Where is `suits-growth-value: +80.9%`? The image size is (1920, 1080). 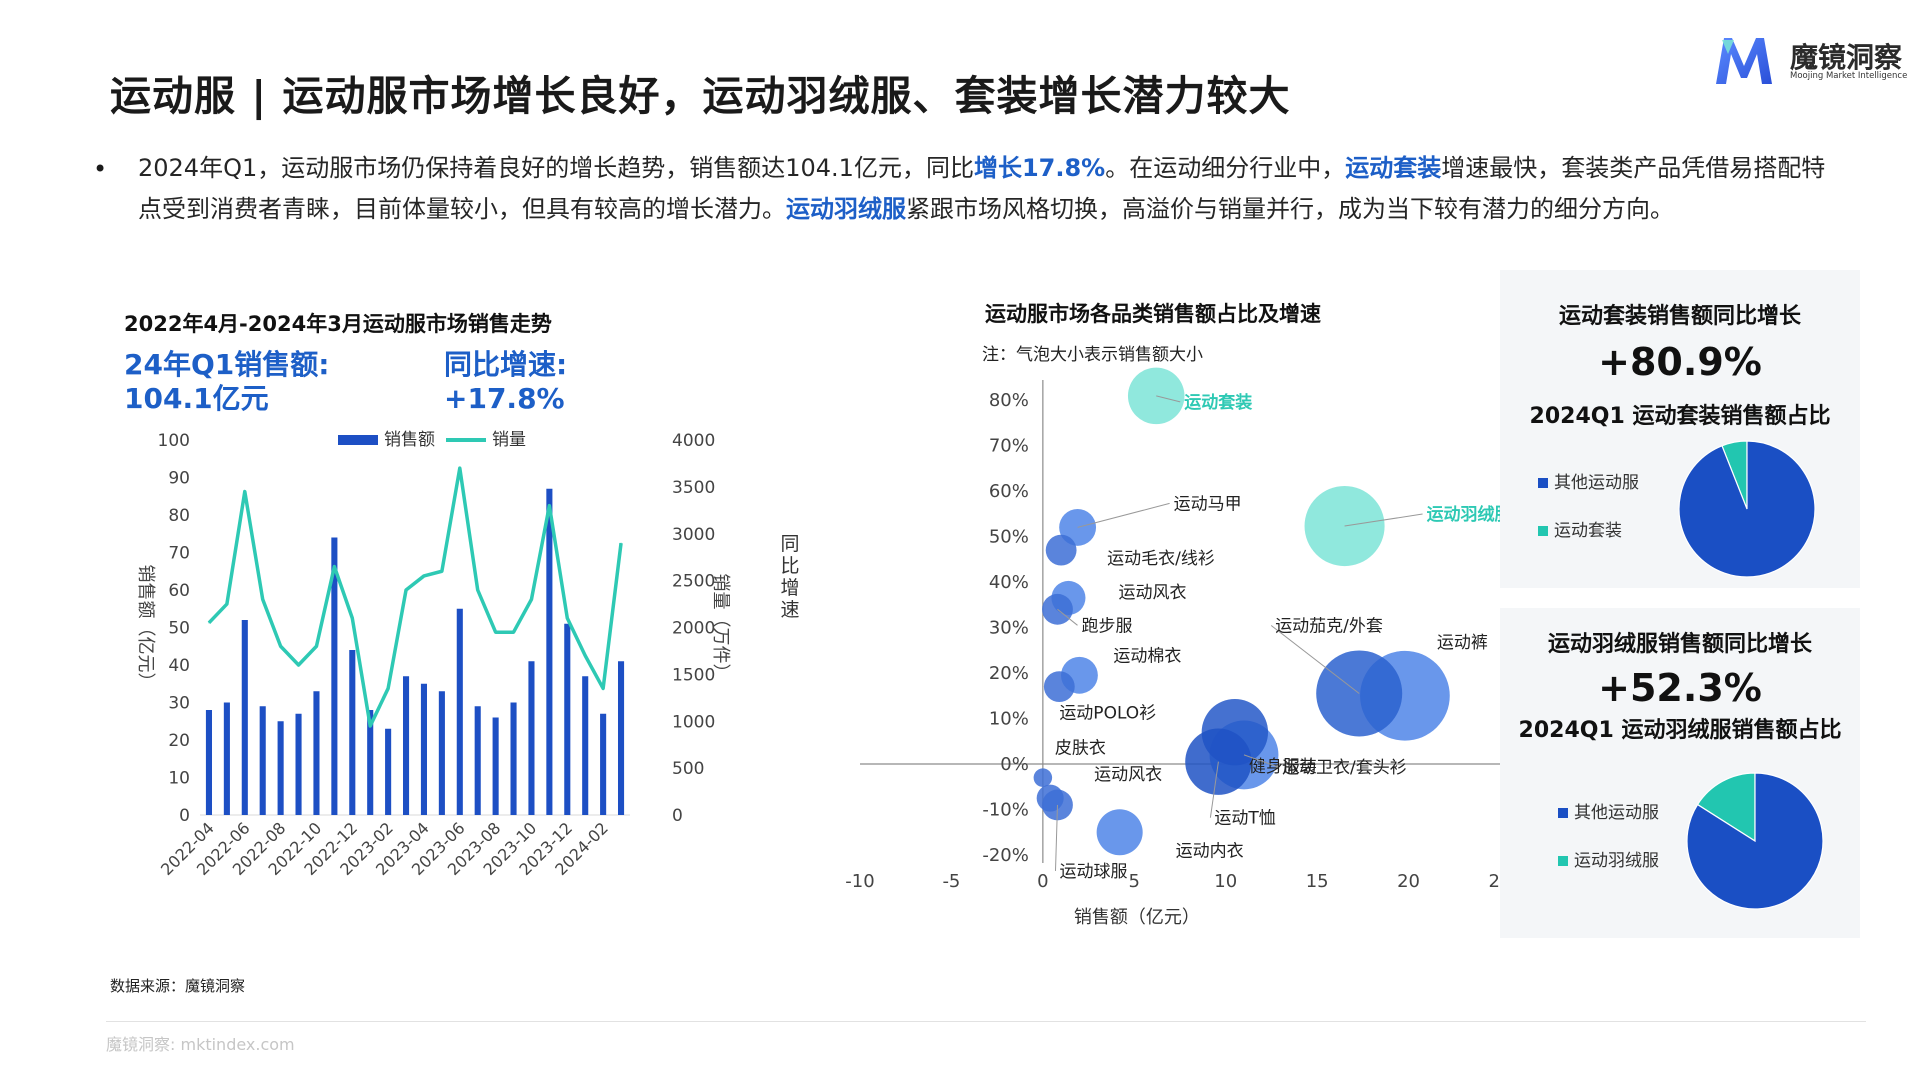 suits-growth-value: +80.9% is located at coordinates (1680, 362).